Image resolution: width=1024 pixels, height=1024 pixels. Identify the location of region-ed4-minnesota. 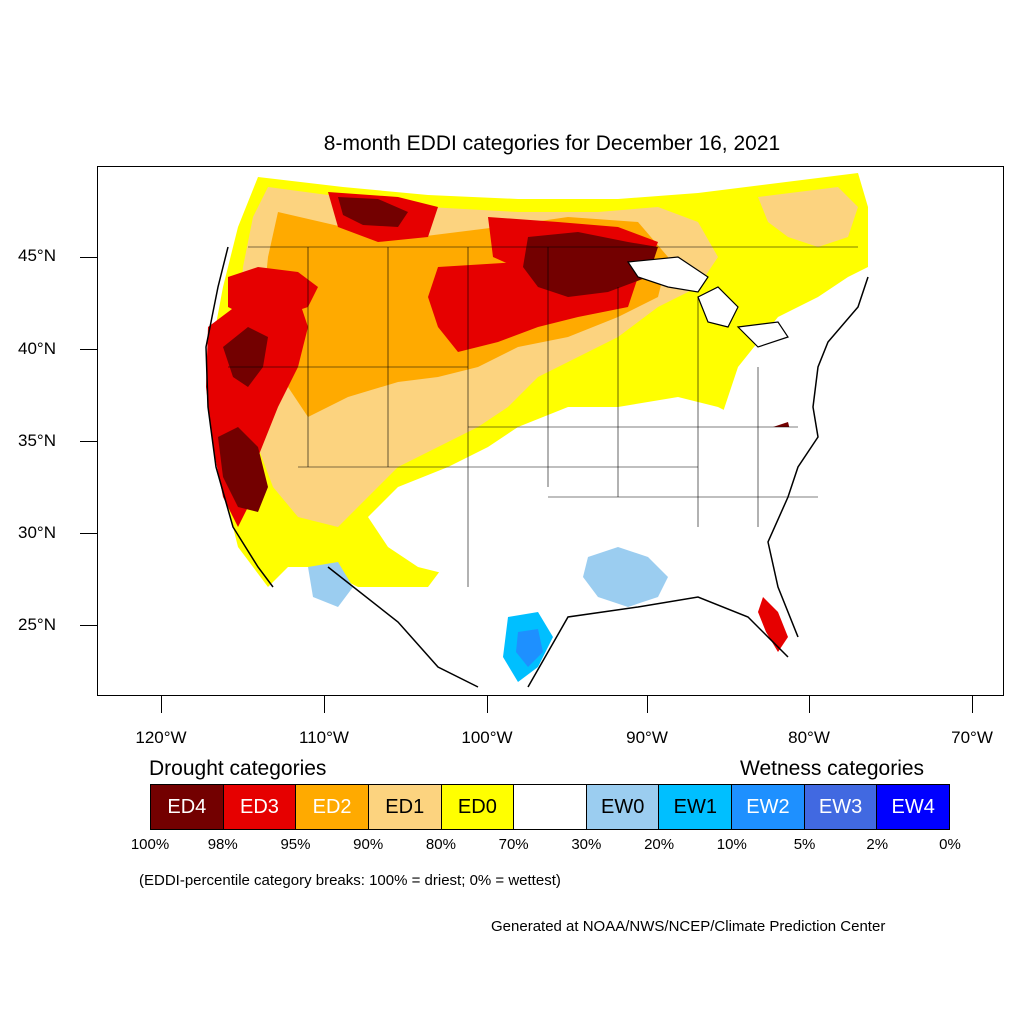
(590, 264).